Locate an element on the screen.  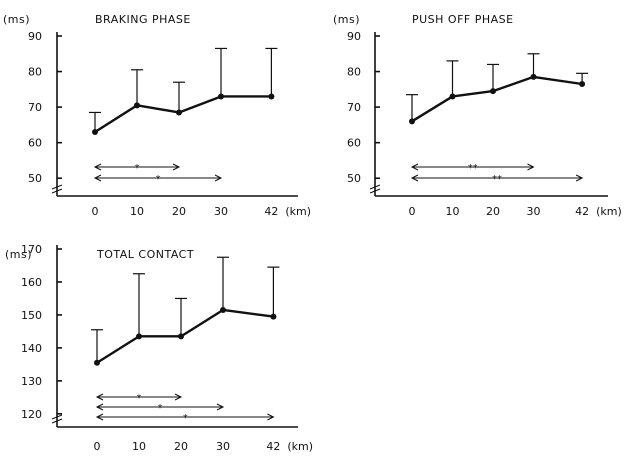
chart-title: BRAKING PHASE is located at coordinates (143, 19).